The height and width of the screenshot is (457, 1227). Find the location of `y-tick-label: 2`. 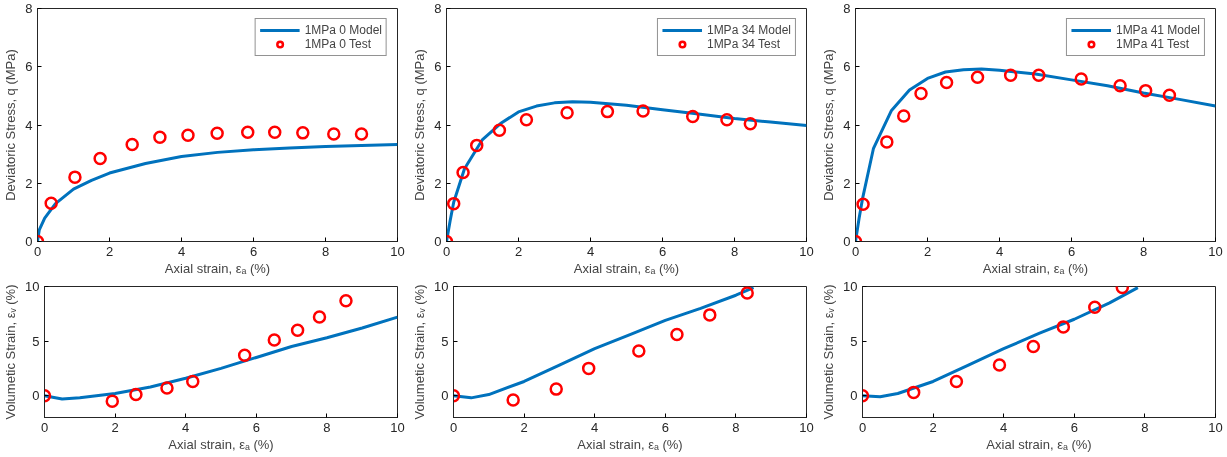

y-tick-label: 2 is located at coordinates (847, 183).